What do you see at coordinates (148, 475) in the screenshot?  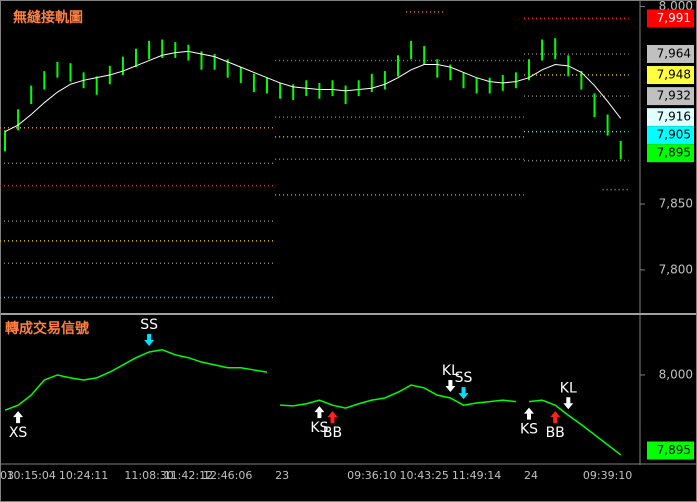 I see `x-tick-label: 11:08:30` at bounding box center [148, 475].